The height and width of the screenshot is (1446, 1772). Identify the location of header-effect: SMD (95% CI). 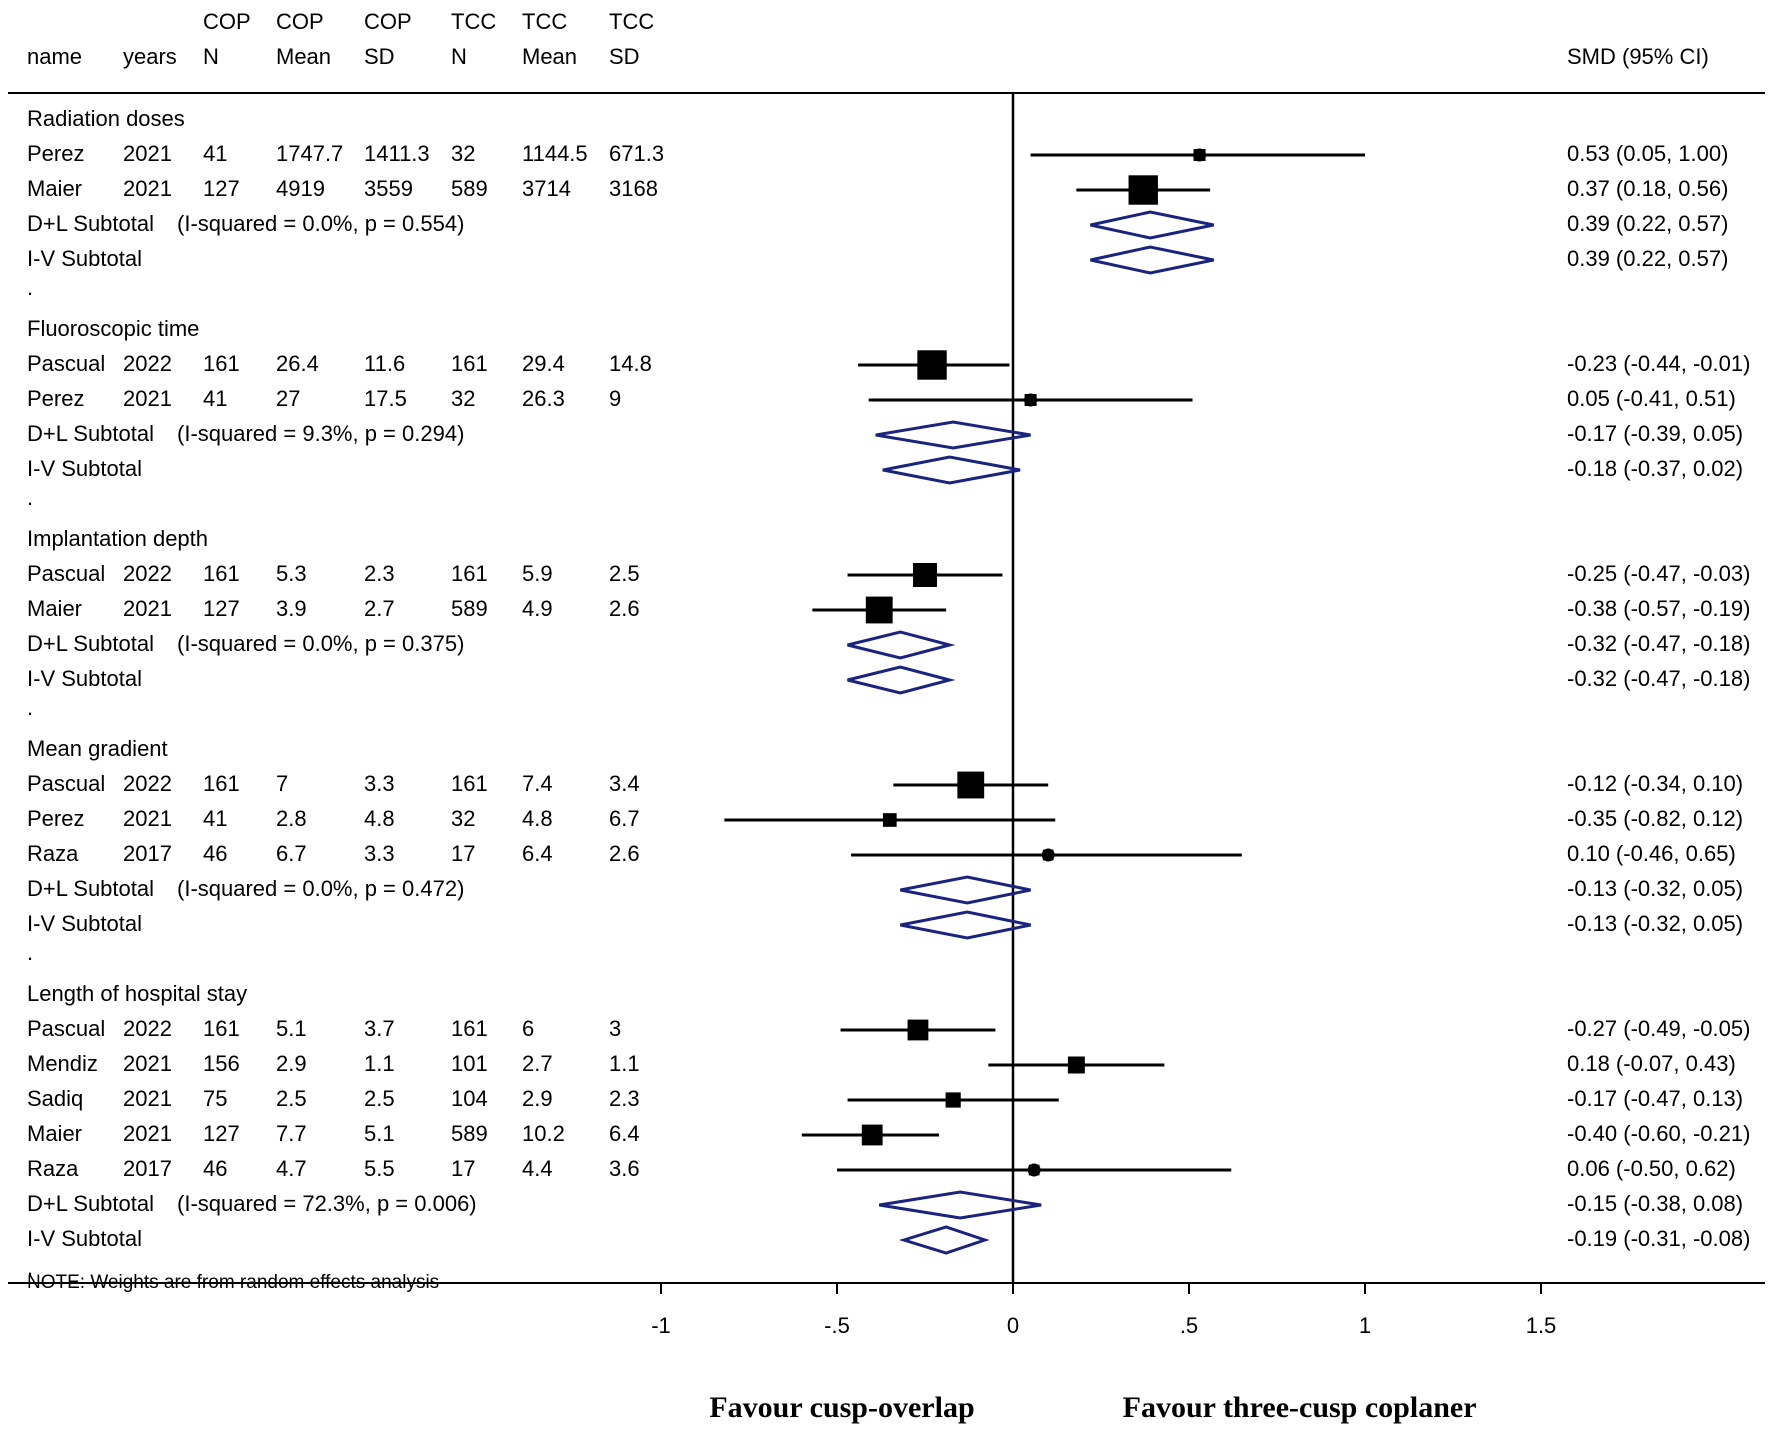
(1638, 56).